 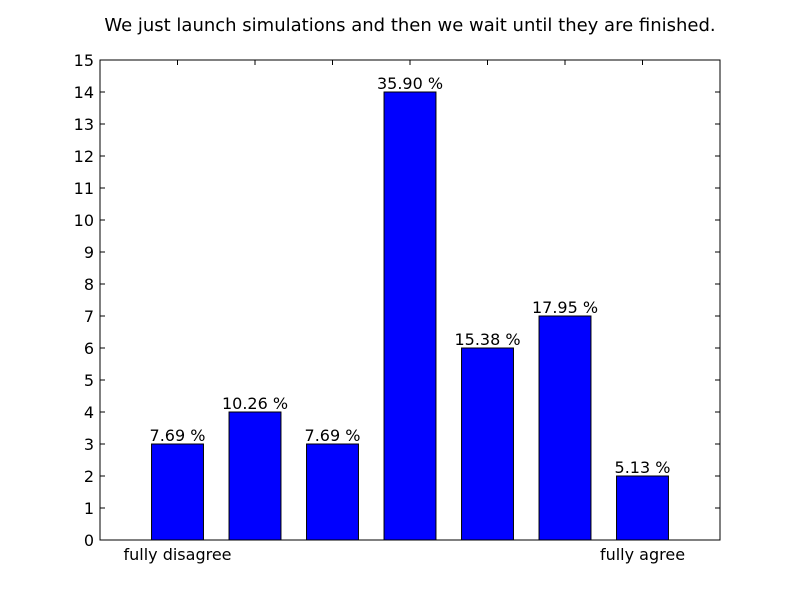 I want to click on y-tick-label: 14, so click(x=84, y=92).